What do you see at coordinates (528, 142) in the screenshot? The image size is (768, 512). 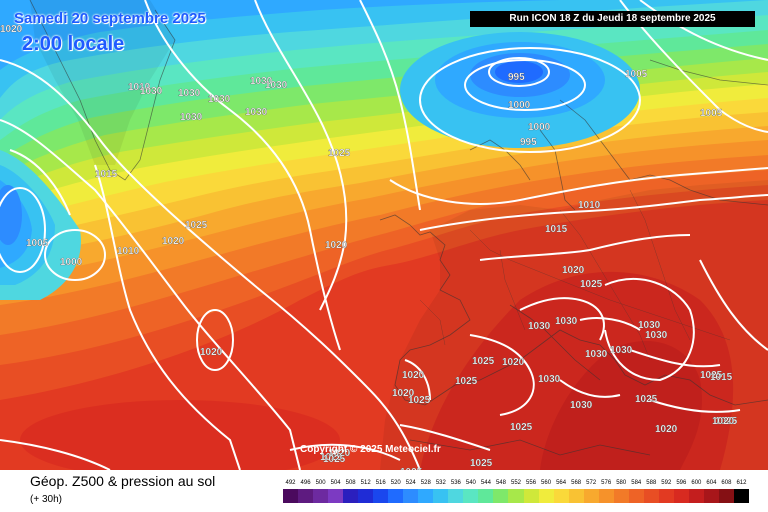 I see `isobar-pressure-label: 995` at bounding box center [528, 142].